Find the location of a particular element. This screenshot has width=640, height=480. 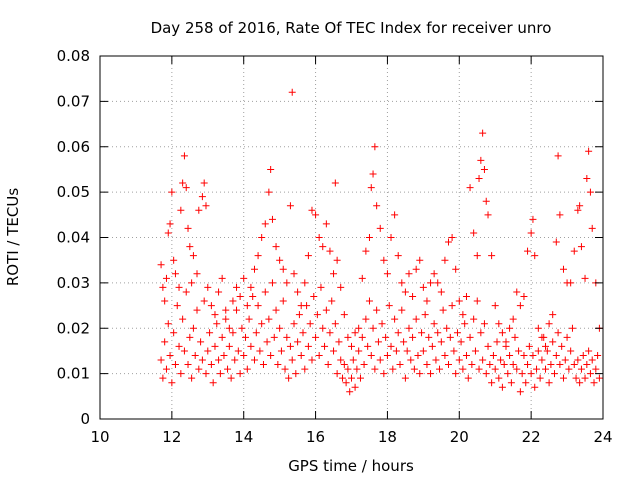

y-tick-label: 0.07 is located at coordinates (73, 101).